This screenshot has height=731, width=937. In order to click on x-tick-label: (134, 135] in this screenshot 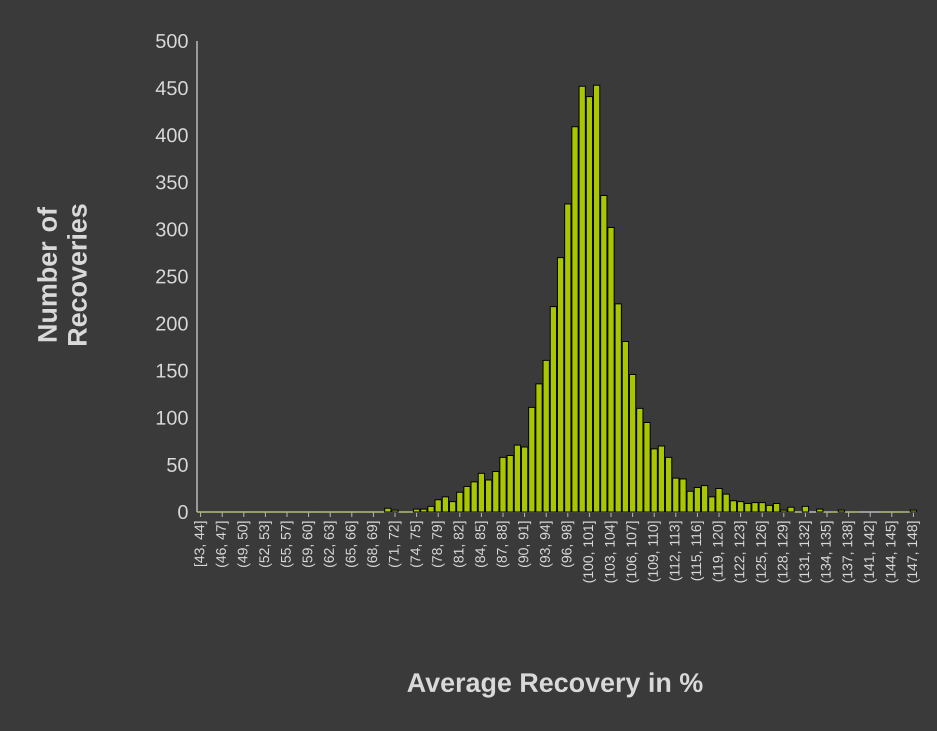, I will do `click(827, 552)`.